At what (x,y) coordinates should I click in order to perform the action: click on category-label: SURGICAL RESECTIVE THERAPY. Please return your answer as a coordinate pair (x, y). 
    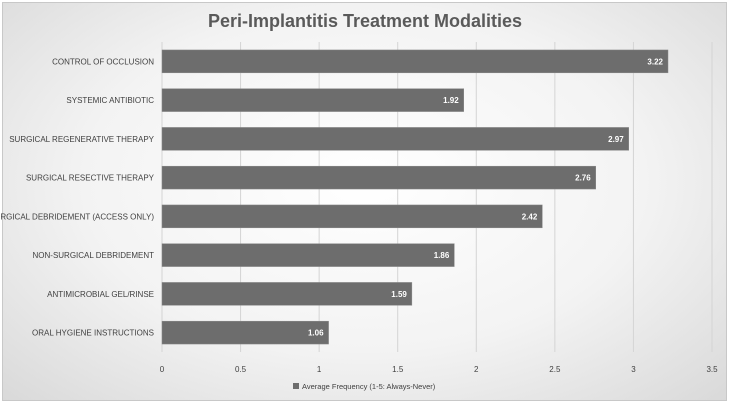
    Looking at the image, I should click on (90, 178).